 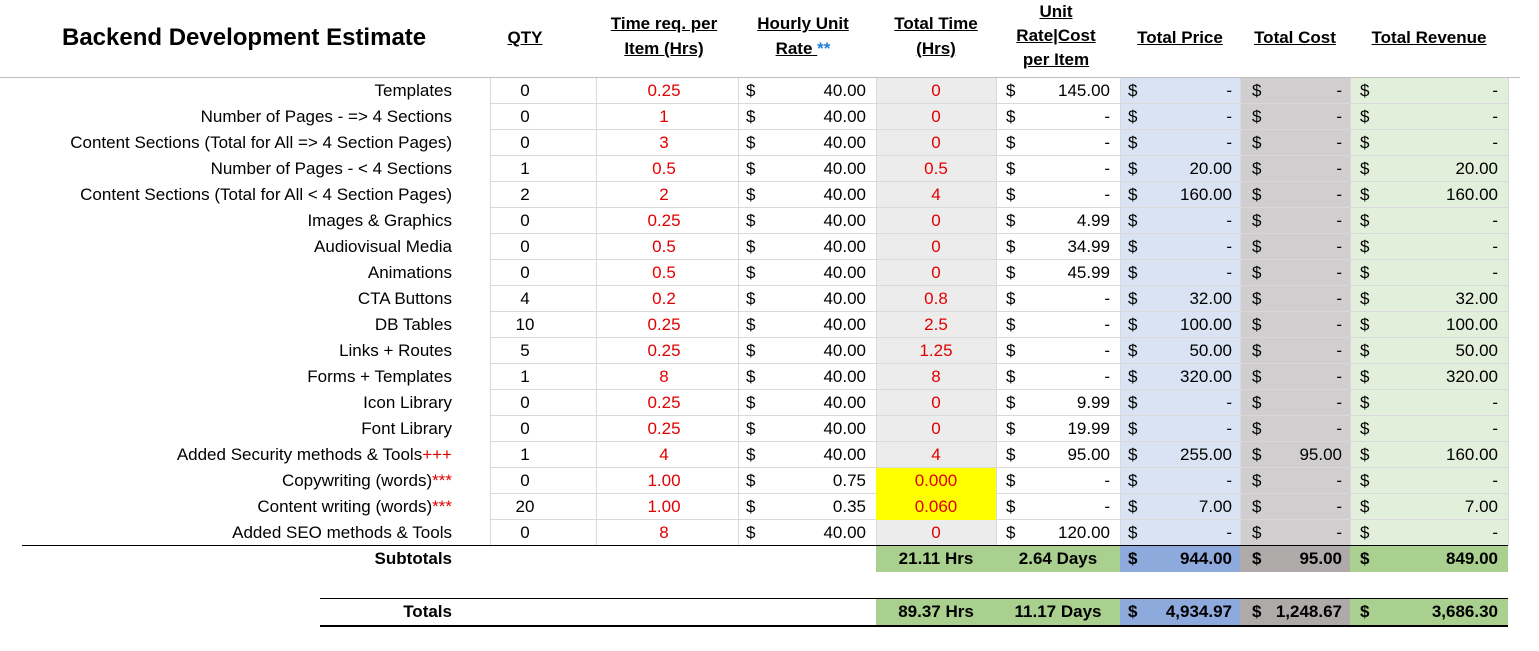 I want to click on time-req-cell: 4, so click(x=664, y=454).